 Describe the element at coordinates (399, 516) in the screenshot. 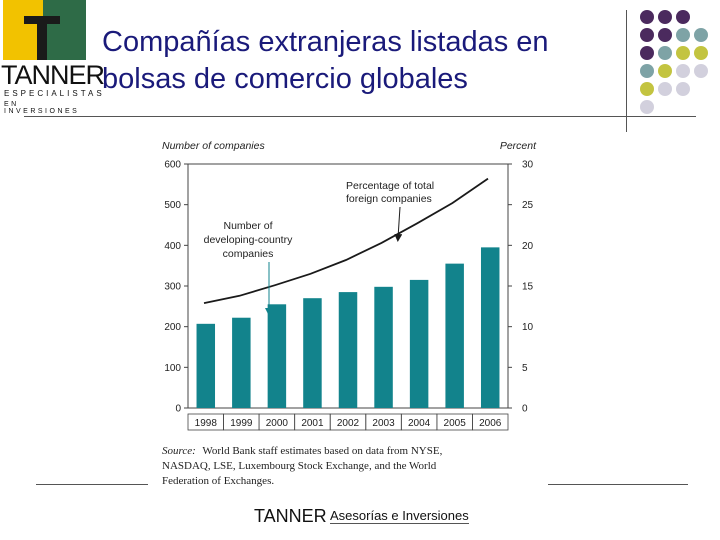

I see `footer-subtitle: Asesorías e Inversiones` at that location.